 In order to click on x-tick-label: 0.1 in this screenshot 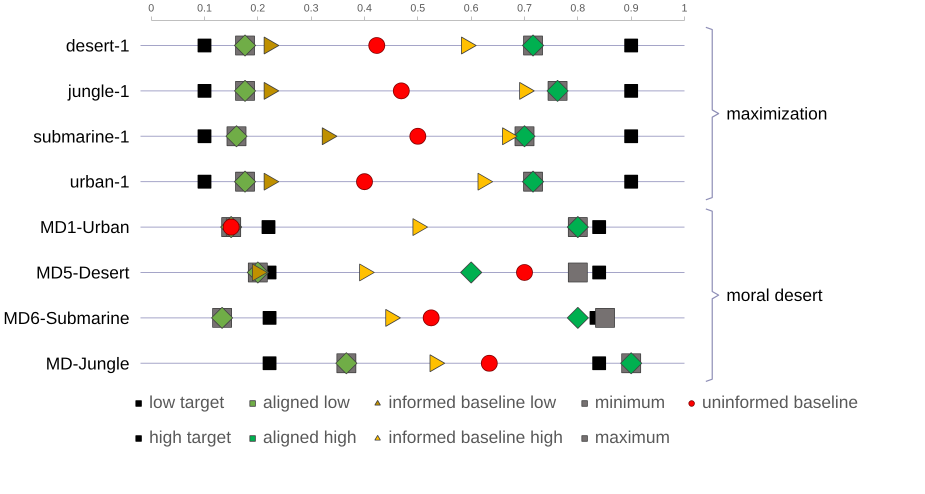, I will do `click(204, 8)`.